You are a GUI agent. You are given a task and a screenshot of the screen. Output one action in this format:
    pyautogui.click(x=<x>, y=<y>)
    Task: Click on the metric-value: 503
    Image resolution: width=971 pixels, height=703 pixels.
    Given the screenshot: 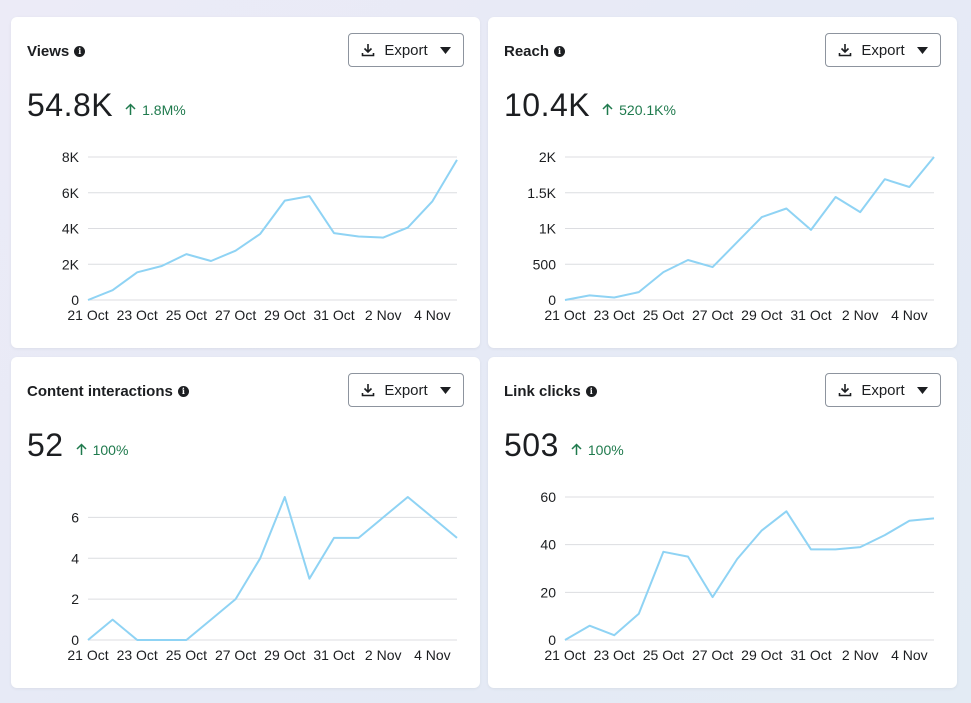 What is the action you would take?
    pyautogui.click(x=531, y=445)
    